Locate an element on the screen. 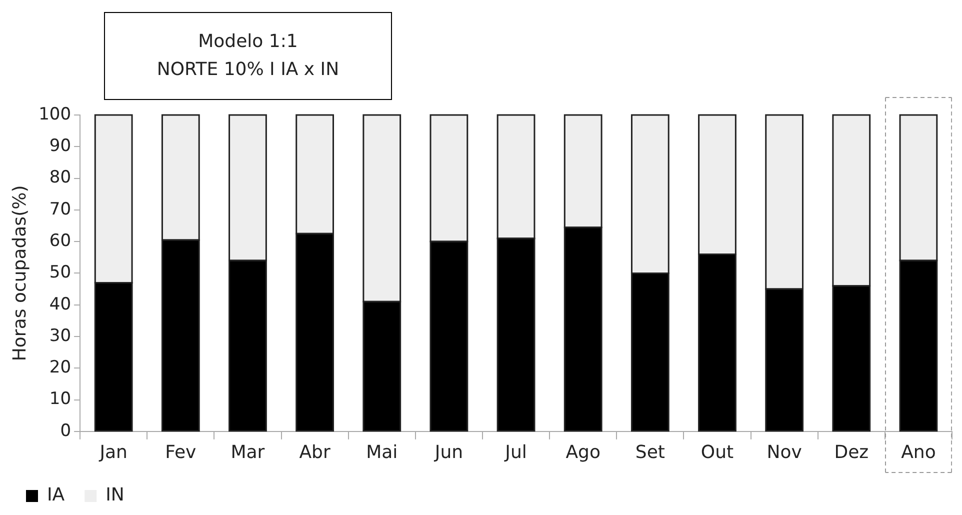  x-tick-label: Ano is located at coordinates (918, 452).